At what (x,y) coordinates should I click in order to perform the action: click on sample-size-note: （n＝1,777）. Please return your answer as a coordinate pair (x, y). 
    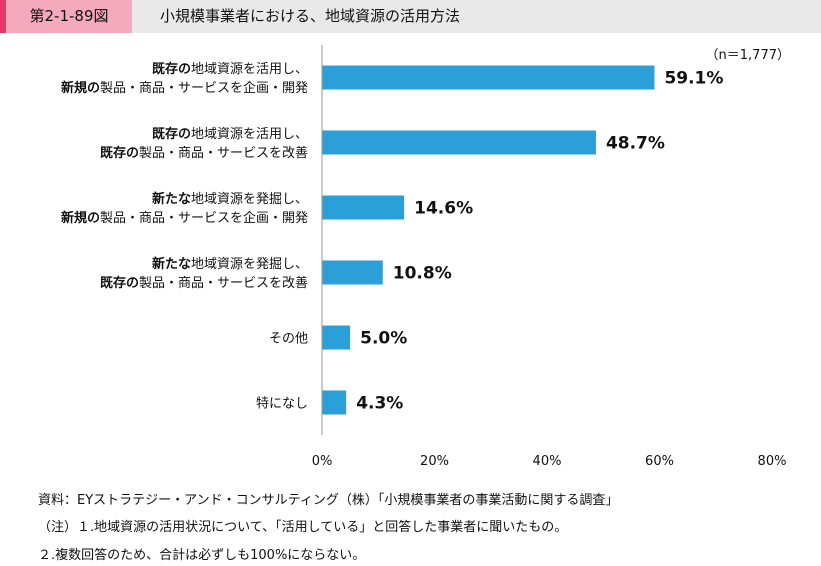
    Looking at the image, I should click on (748, 55).